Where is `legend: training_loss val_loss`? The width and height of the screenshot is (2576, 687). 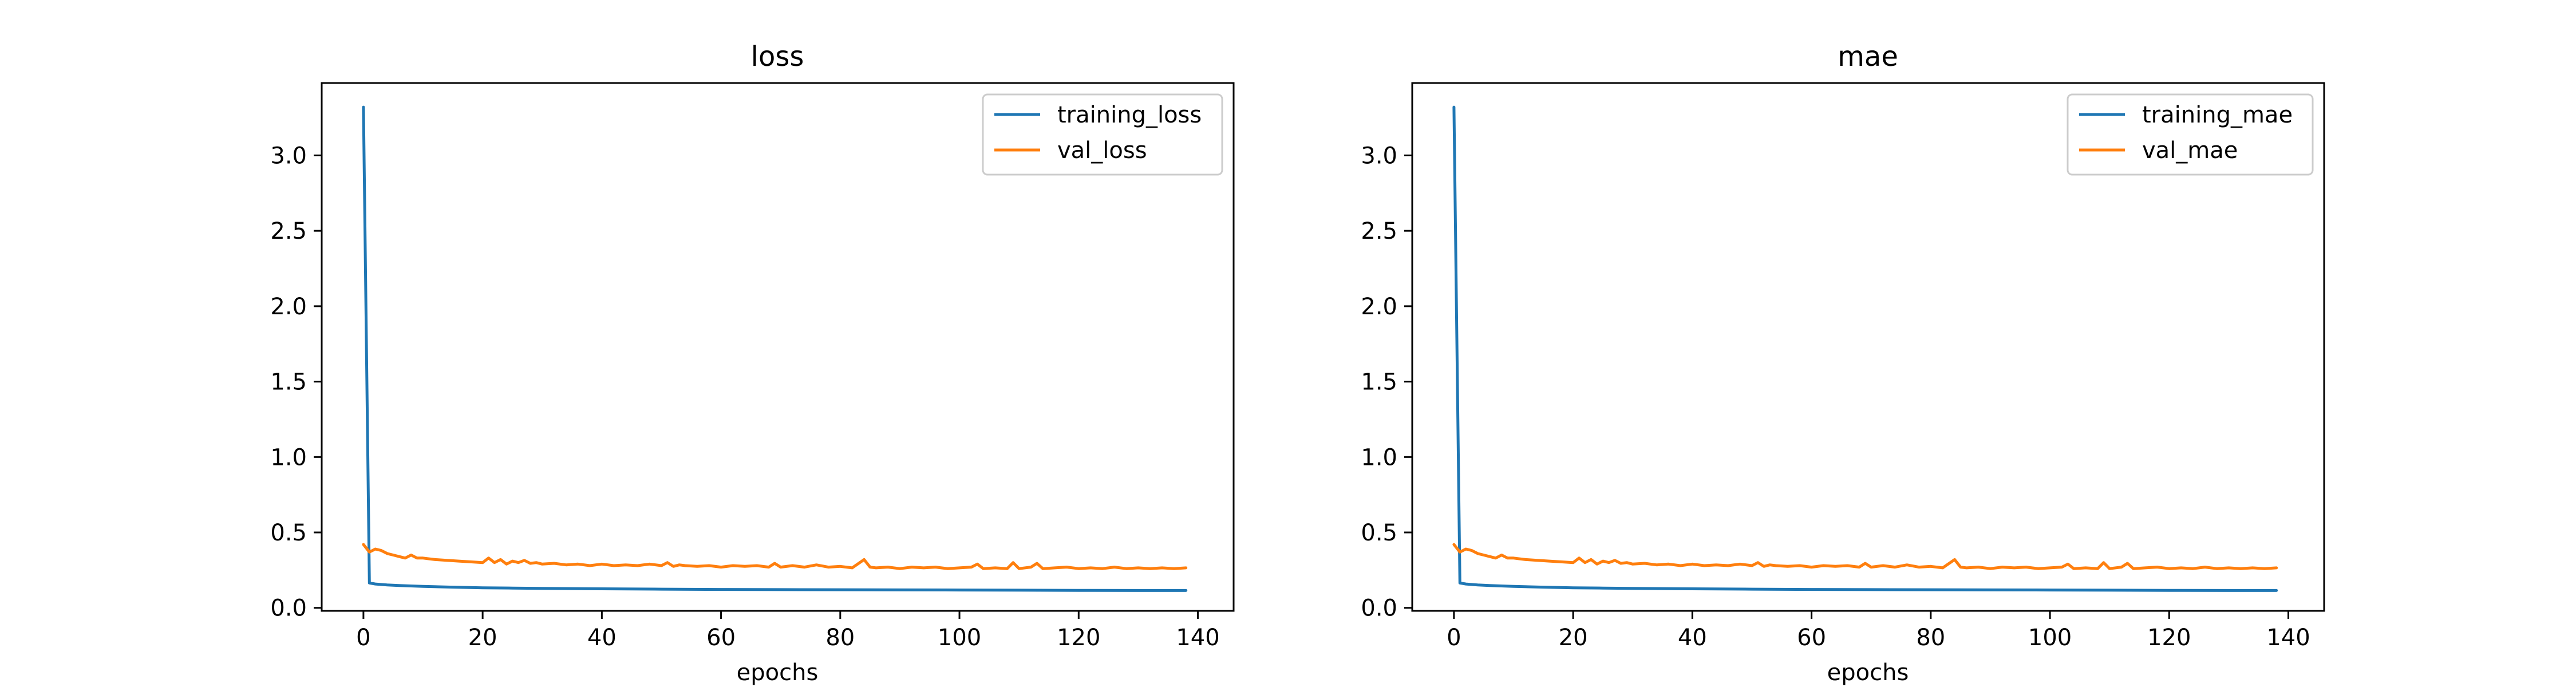 legend: training_loss val_loss is located at coordinates (1102, 134).